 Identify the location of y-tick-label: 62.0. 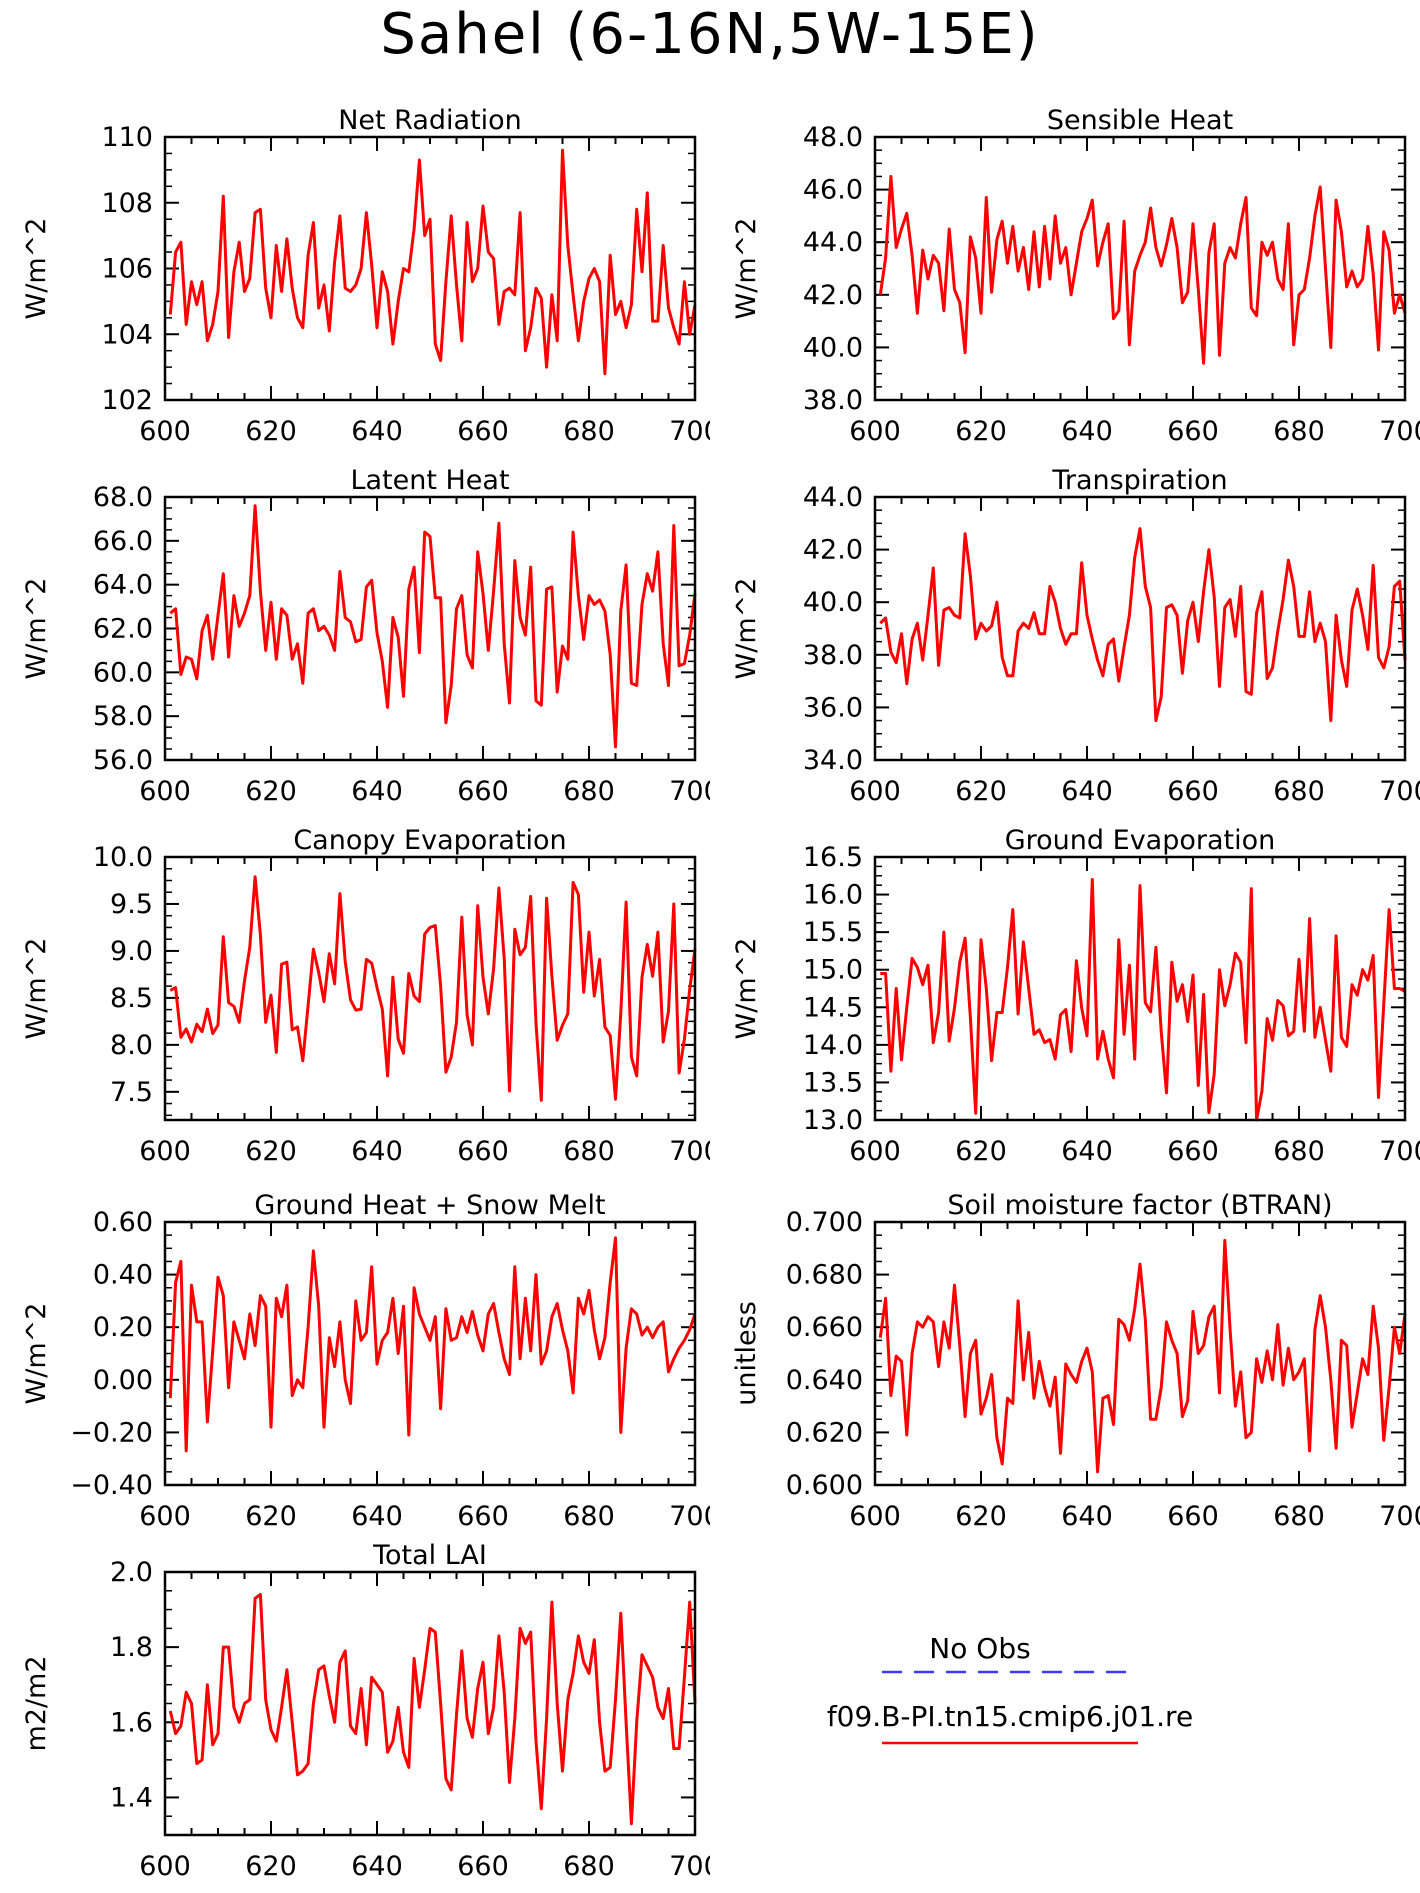
(123, 629).